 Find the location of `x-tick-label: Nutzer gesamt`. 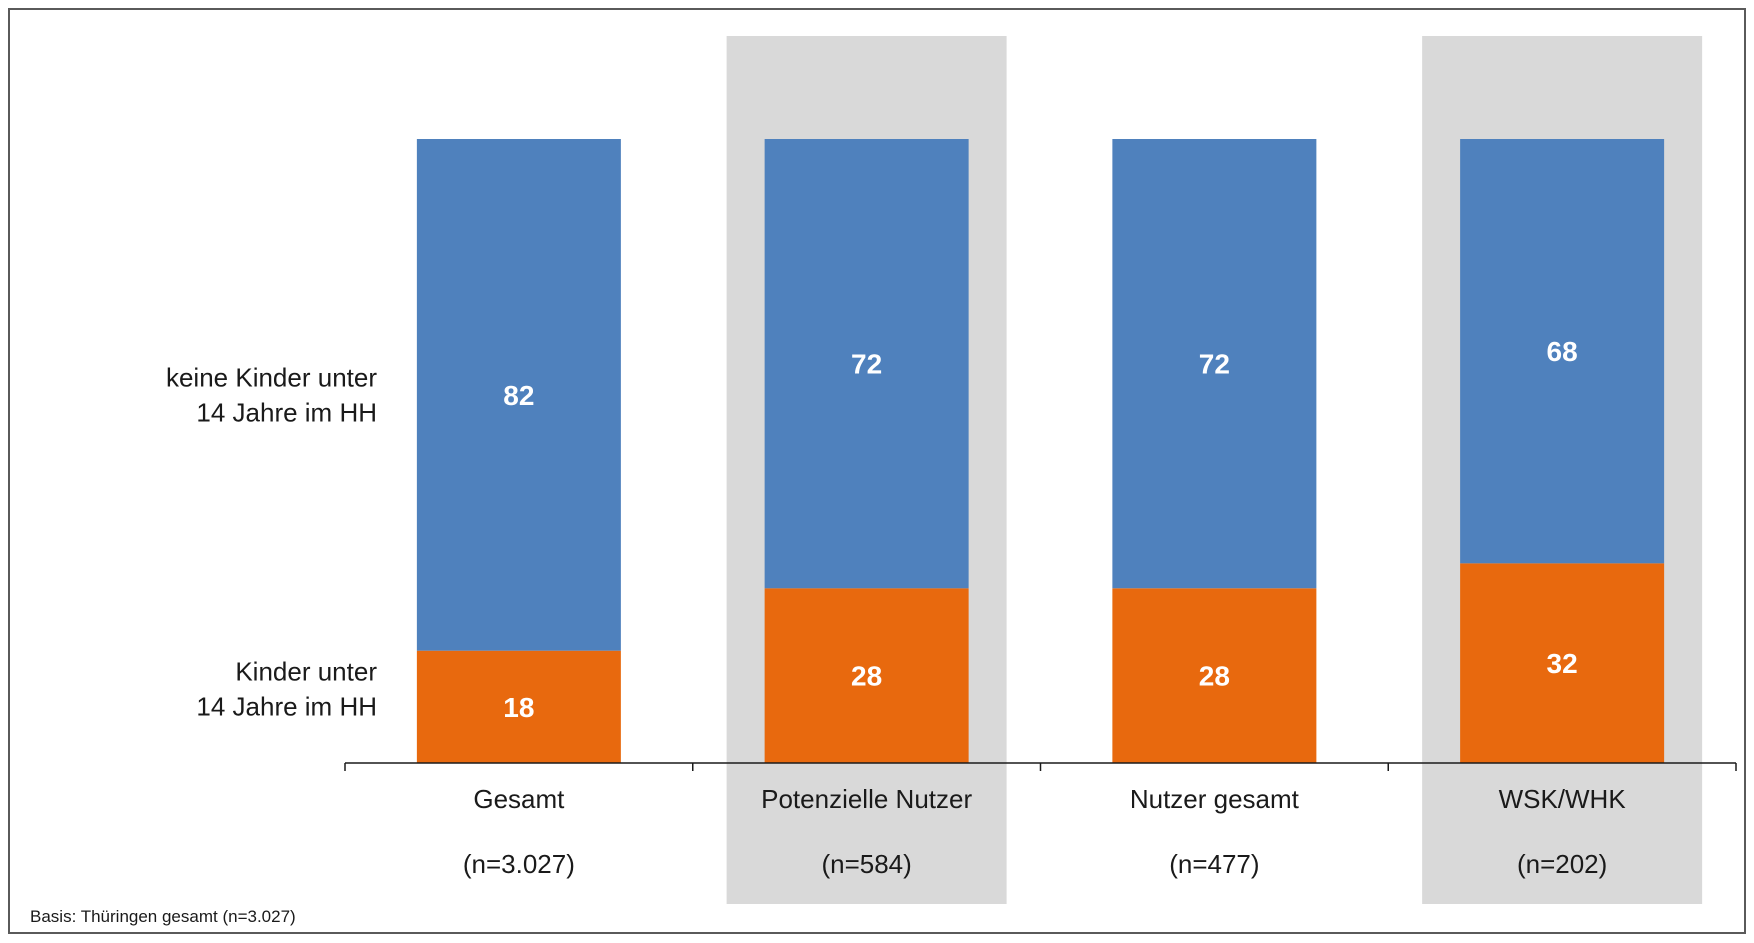

x-tick-label: Nutzer gesamt is located at coordinates (1215, 799).